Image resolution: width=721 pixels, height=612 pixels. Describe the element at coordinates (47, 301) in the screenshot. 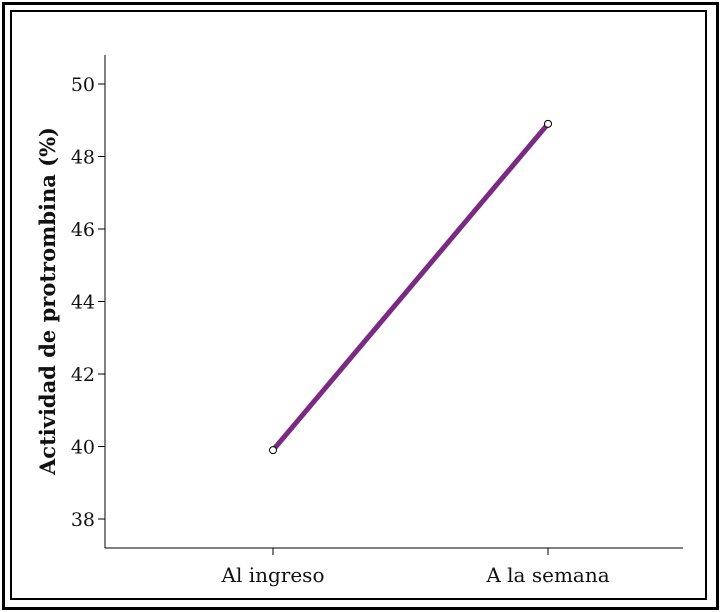

I see `y-axis-title: Actividad de protrombina (%)` at that location.